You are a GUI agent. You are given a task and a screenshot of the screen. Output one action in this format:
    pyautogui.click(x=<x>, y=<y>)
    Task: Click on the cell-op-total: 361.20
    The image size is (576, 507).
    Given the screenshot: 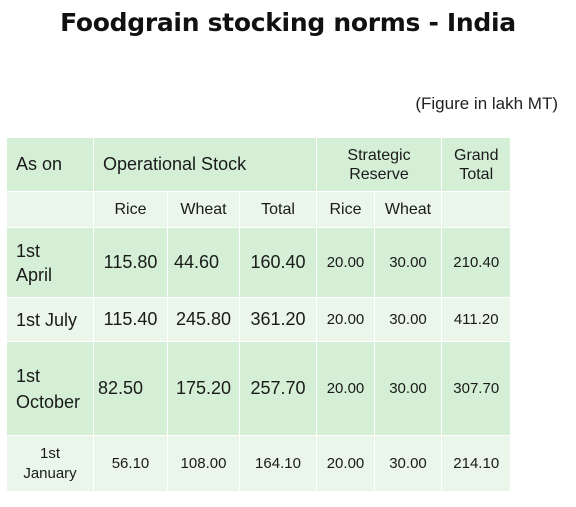 What is the action you would take?
    pyautogui.click(x=278, y=319)
    